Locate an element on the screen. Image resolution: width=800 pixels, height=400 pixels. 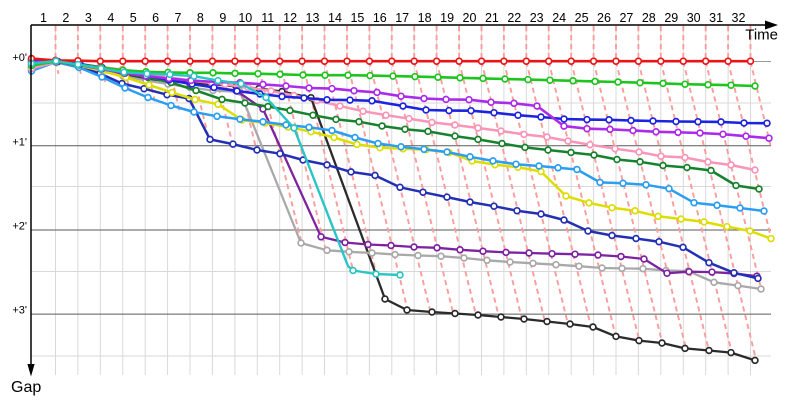
svg-text: 4 is located at coordinates (110, 18).